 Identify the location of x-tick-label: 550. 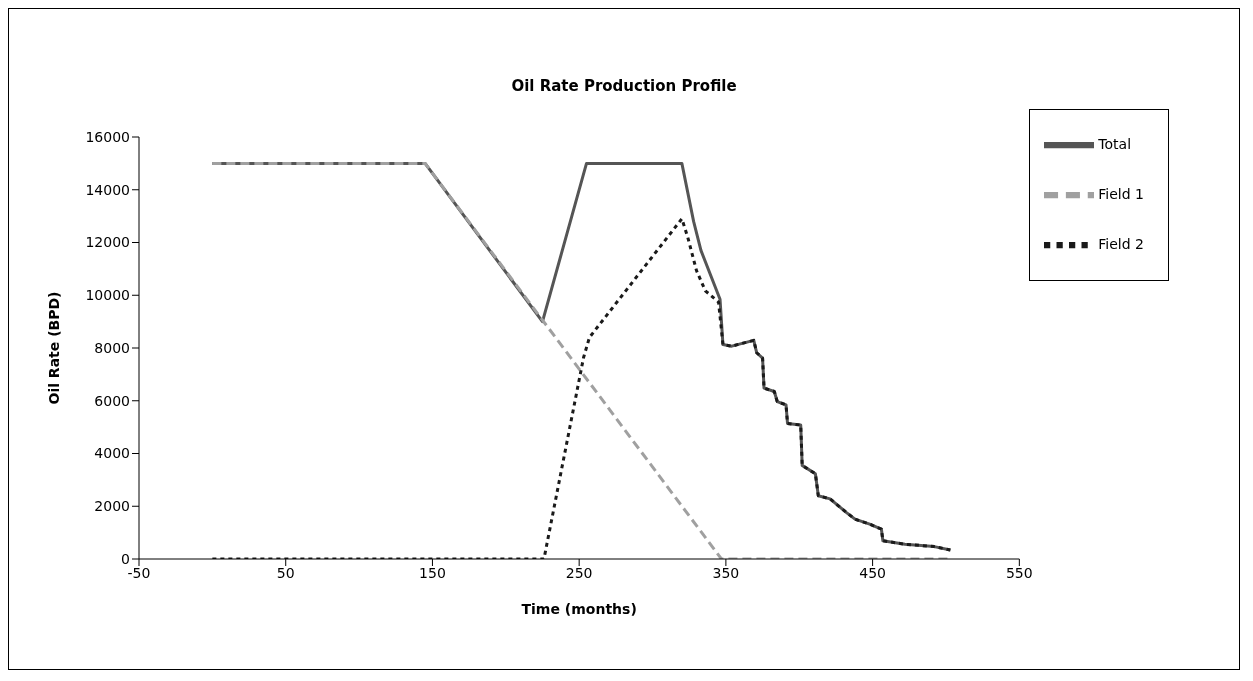
(1019, 572).